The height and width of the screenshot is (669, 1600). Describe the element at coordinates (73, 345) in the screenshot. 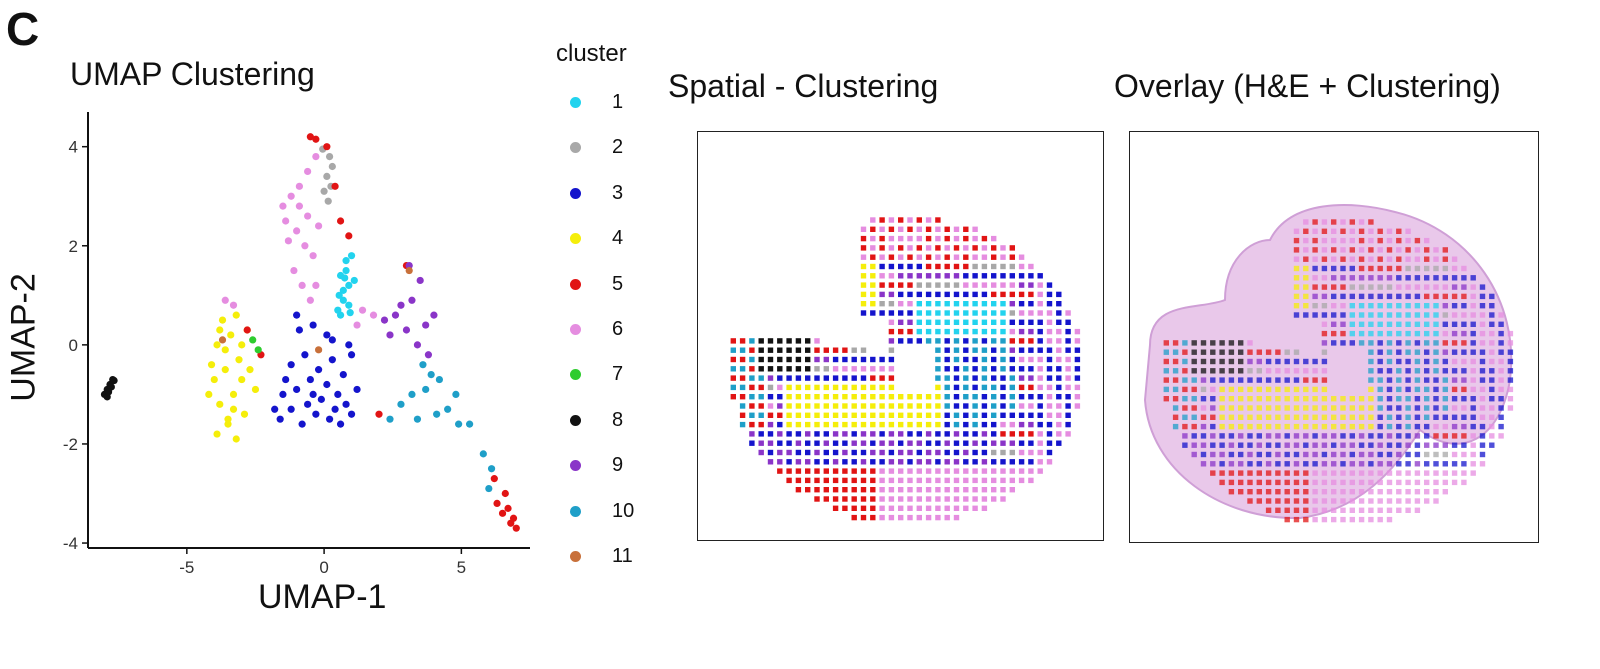

I see `y-tick-label: 0` at that location.